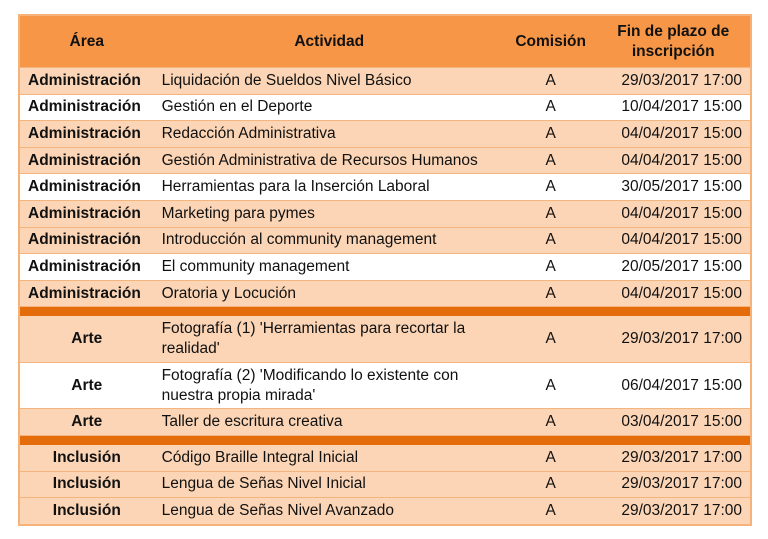  What do you see at coordinates (329, 485) in the screenshot?
I see `cell-actividad: Lengua de Señas Nivel Inicial` at bounding box center [329, 485].